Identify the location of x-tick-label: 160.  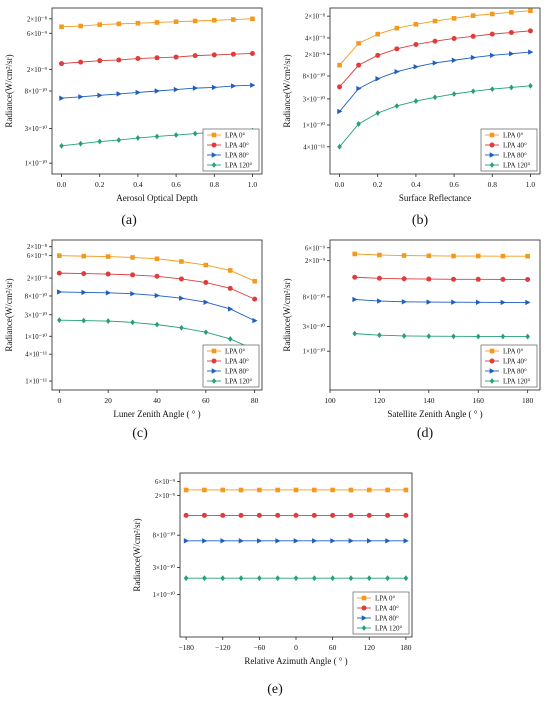
(479, 400).